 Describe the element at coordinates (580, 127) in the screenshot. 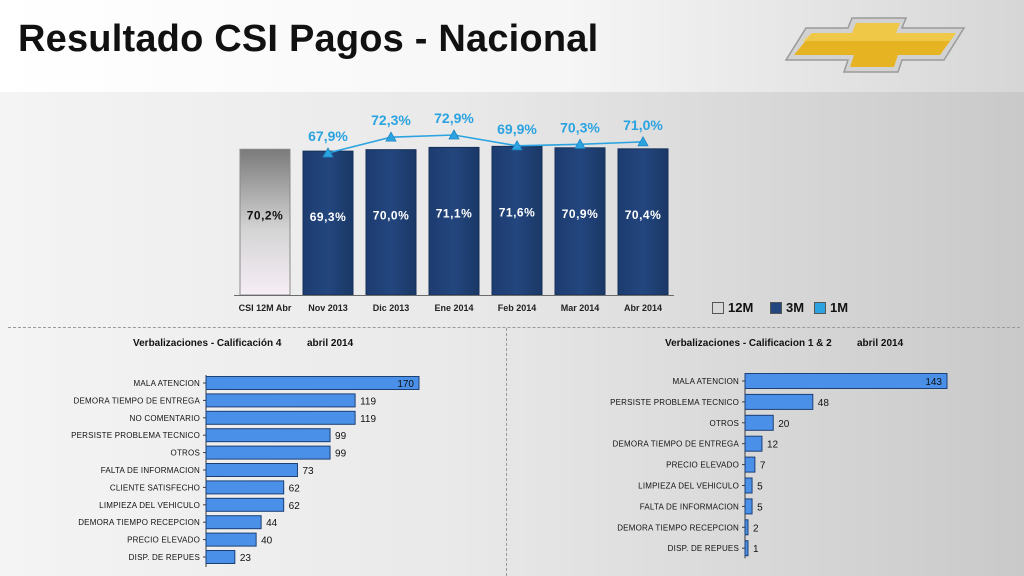

I see `line-value-label-5: 70,3%` at that location.